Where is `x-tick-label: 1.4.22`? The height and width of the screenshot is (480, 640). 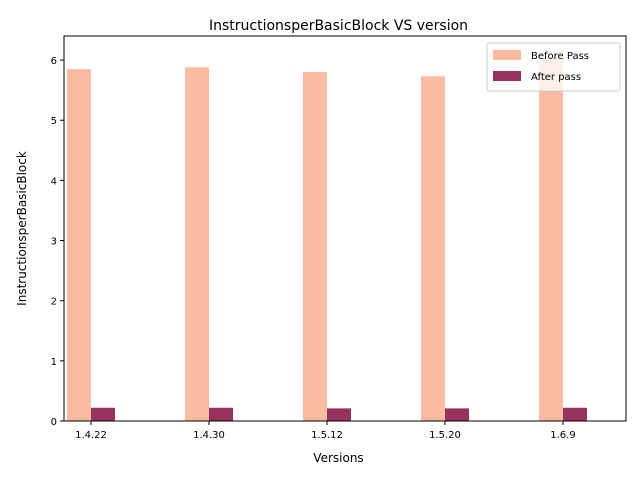
x-tick-label: 1.4.22 is located at coordinates (91, 435).